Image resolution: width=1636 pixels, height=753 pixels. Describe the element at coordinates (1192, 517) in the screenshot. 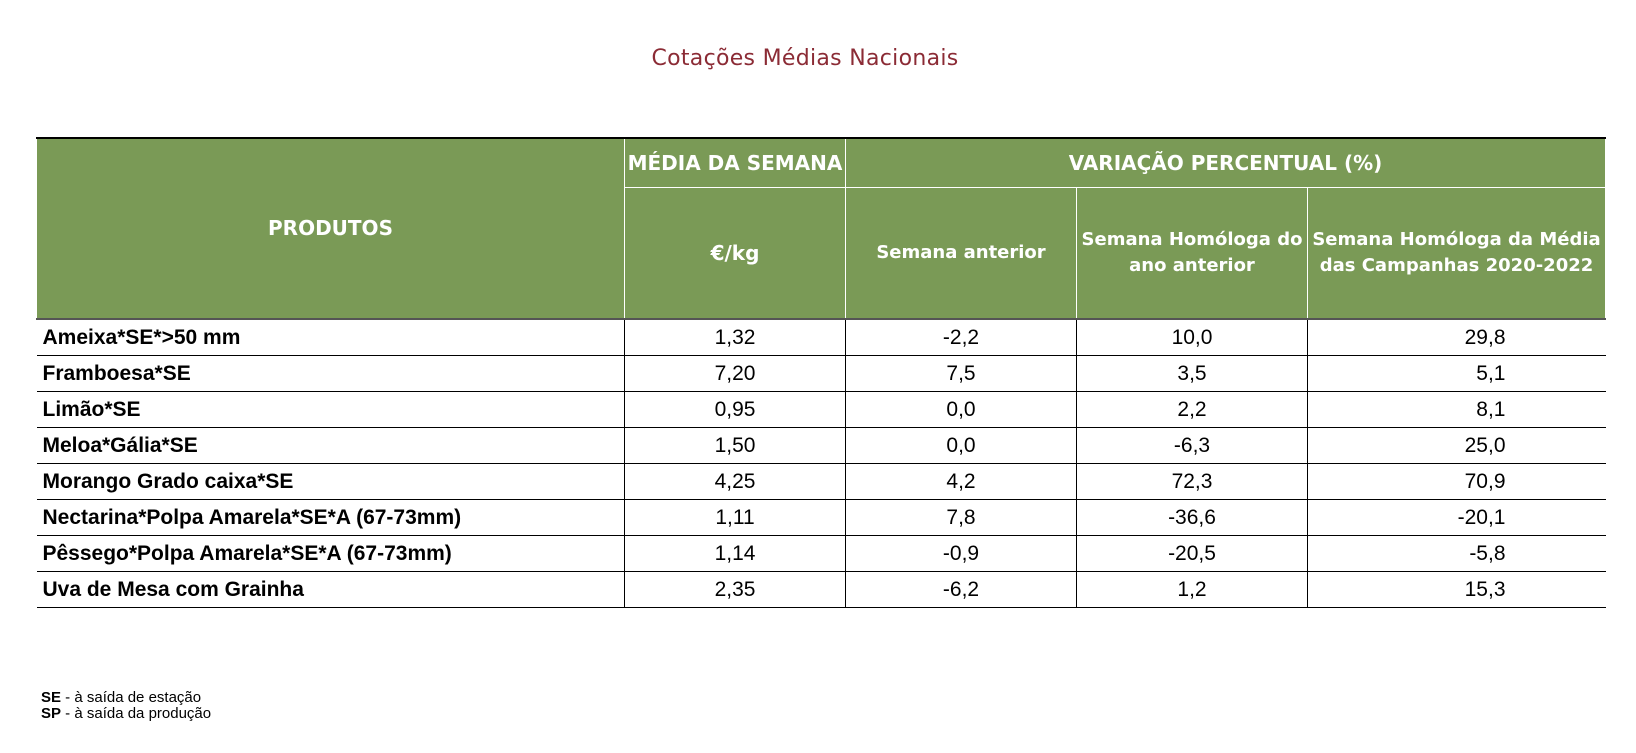

I see `ano-anterior-cell: -36,6` at that location.